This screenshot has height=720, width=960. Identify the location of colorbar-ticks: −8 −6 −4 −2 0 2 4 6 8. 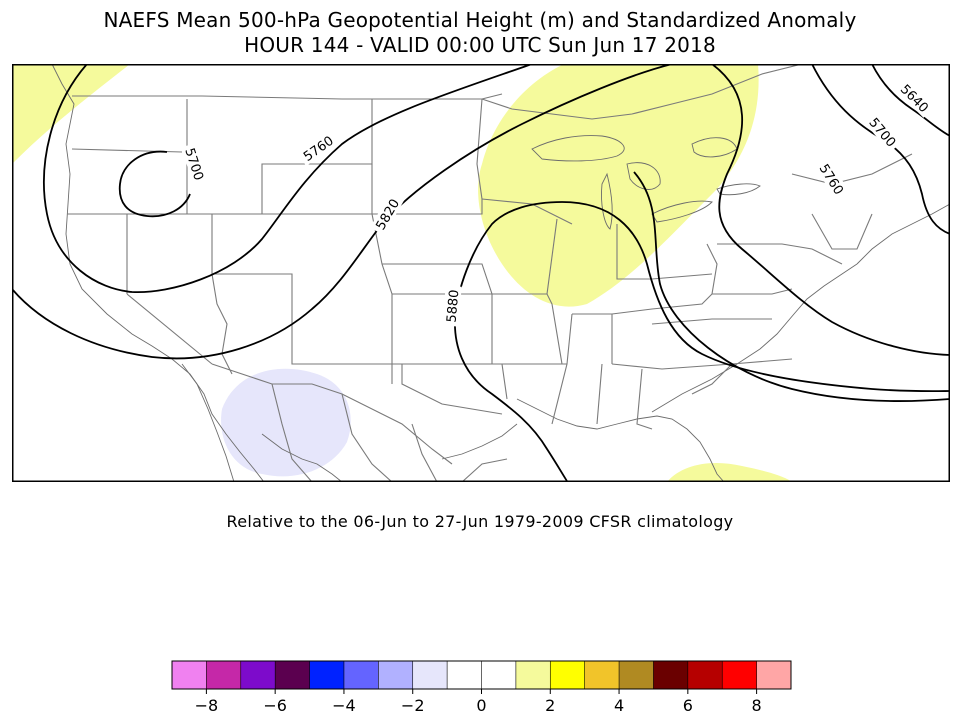
(478, 702).